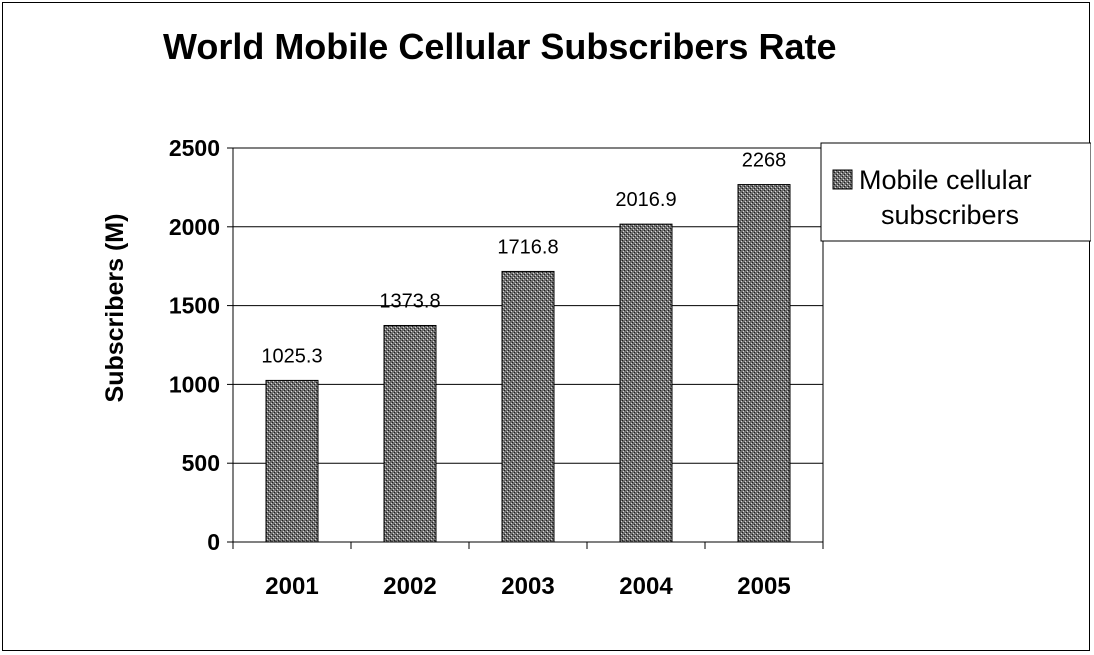  I want to click on x-tick-label-2002: 2002, so click(409, 586).